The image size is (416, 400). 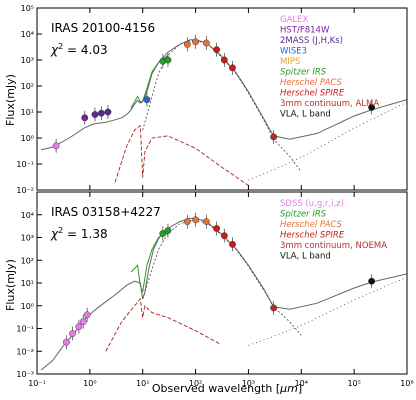 What do you see at coordinates (89, 383) in the screenshot?
I see `x-tick-label: 10⁰` at bounding box center [89, 383].